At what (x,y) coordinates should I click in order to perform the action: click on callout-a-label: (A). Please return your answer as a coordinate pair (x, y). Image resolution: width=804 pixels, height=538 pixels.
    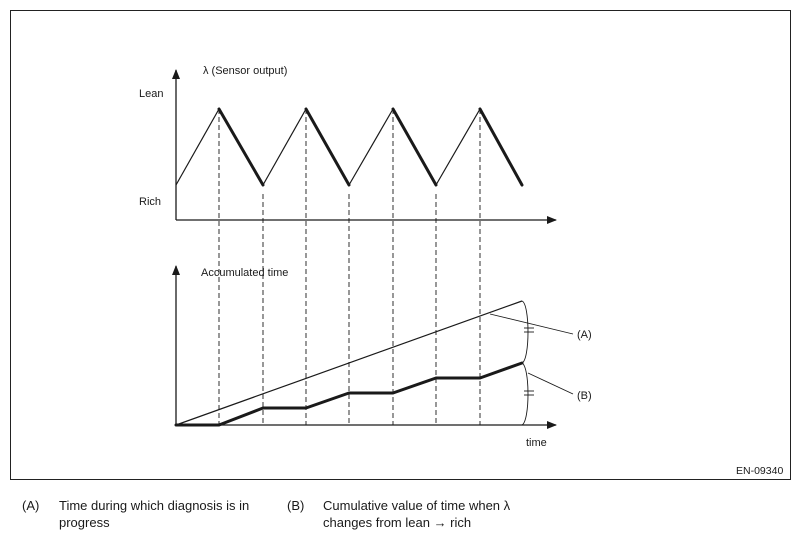
    Looking at the image, I should click on (584, 335).